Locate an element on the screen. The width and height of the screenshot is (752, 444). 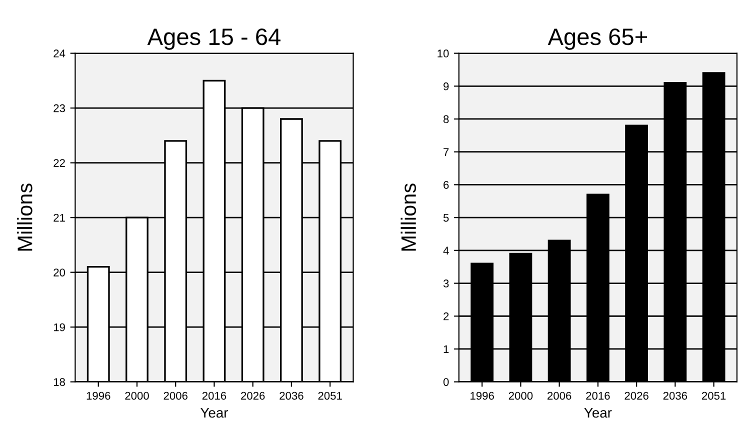
y-tick-label: 5 is located at coordinates (446, 218).